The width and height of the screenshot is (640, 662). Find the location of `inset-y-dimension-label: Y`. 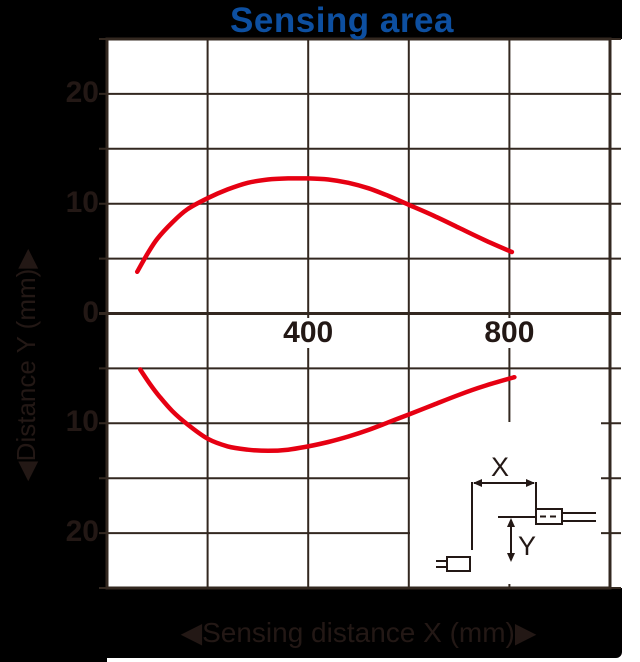

inset-y-dimension-label: Y is located at coordinates (527, 546).